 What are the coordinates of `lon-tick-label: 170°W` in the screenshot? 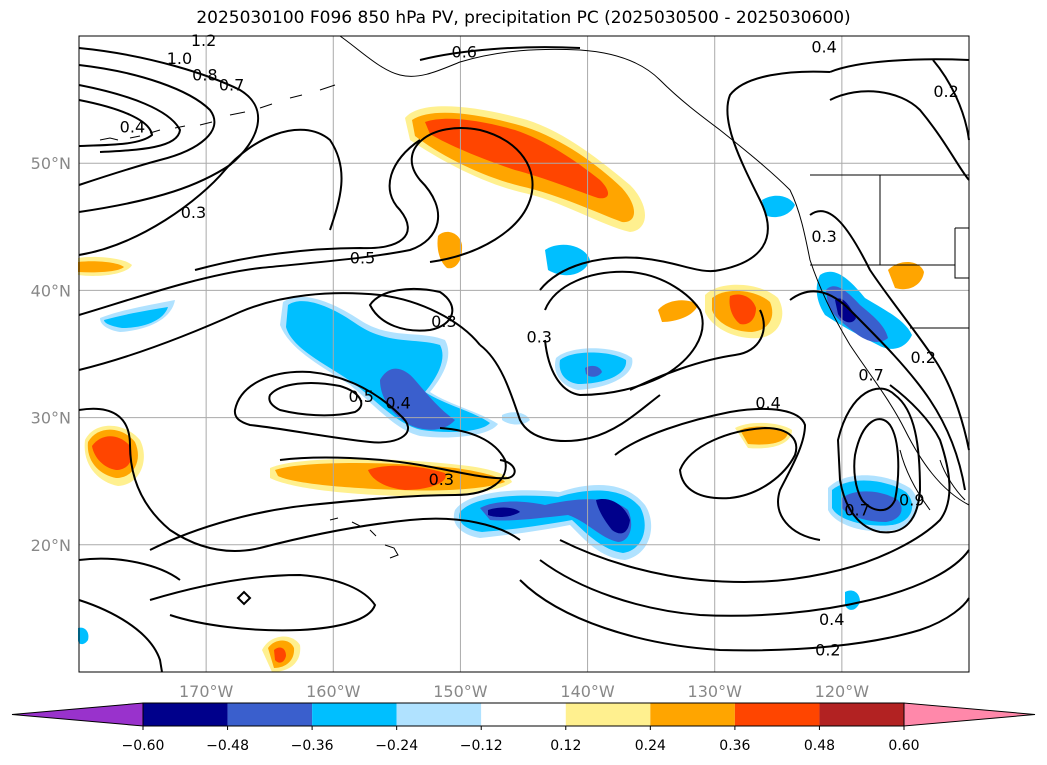 It's located at (206, 691).